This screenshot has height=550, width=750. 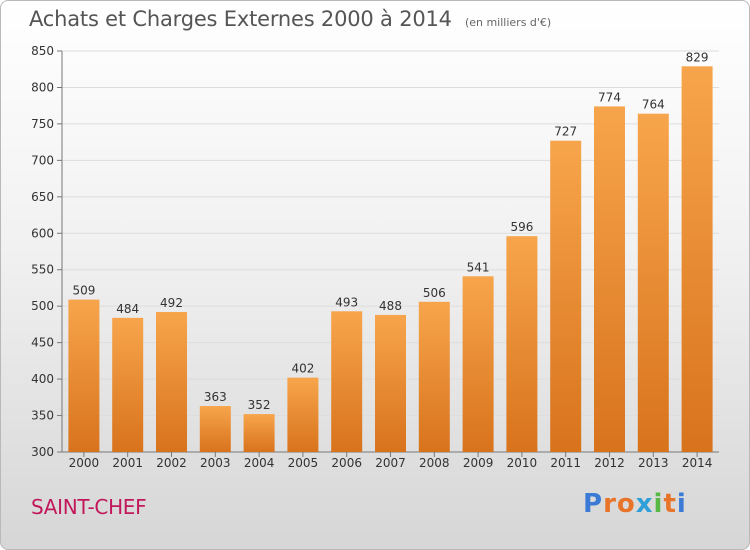 What do you see at coordinates (434, 463) in the screenshot?
I see `x-tick-label: 2008` at bounding box center [434, 463].